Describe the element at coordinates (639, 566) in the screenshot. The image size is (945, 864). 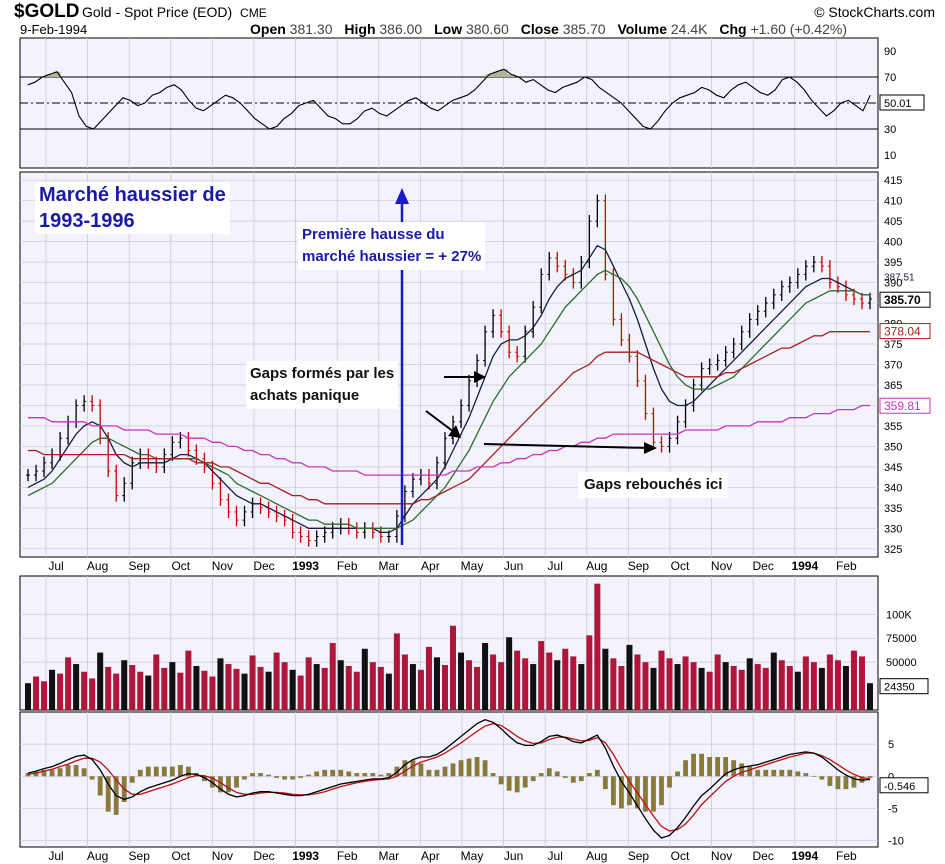
I see `price-x-label: Sep` at that location.